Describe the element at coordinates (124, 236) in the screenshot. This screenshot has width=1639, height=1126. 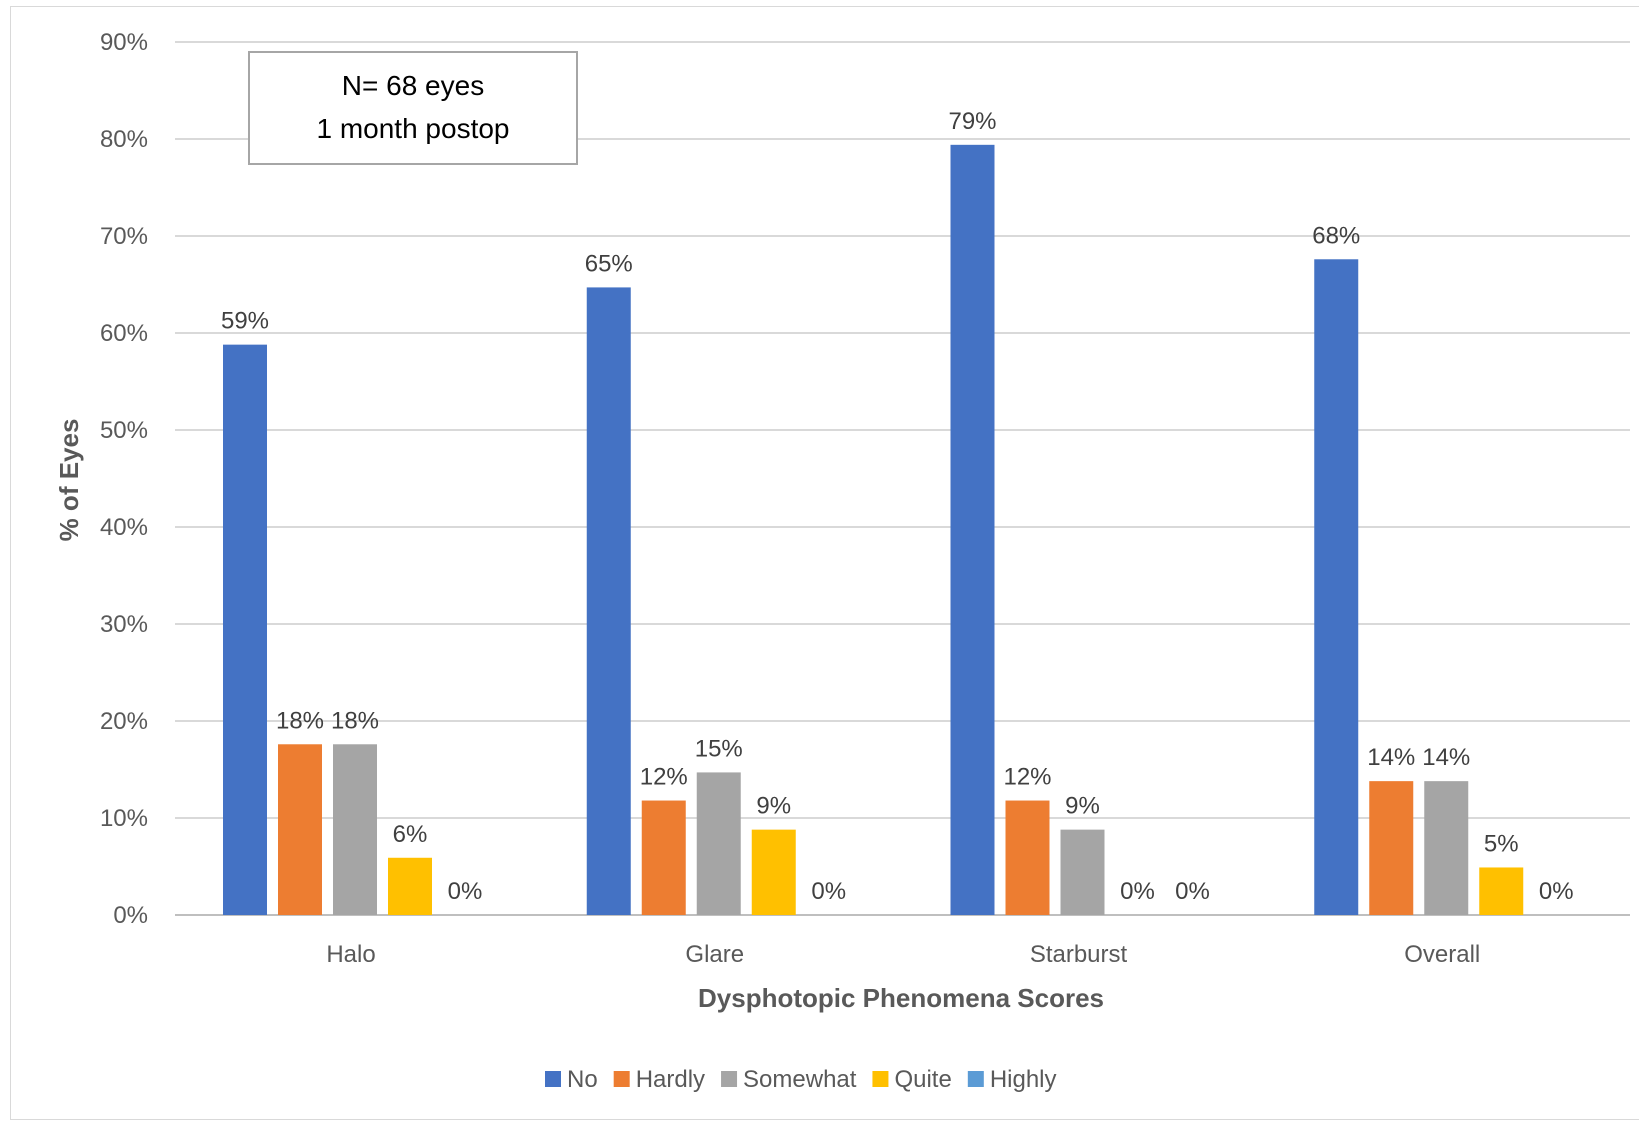
I see `y-tick-label: 70%` at that location.